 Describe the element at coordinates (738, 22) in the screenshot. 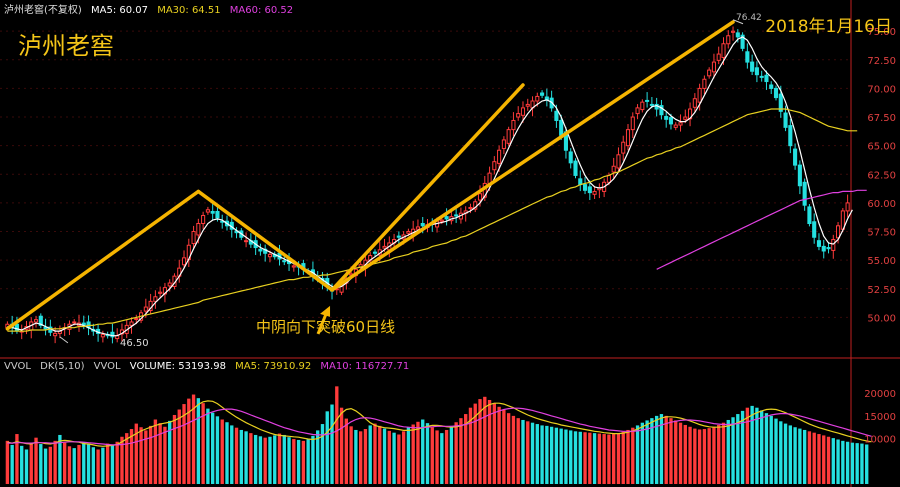

I see `max-pointer` at that location.